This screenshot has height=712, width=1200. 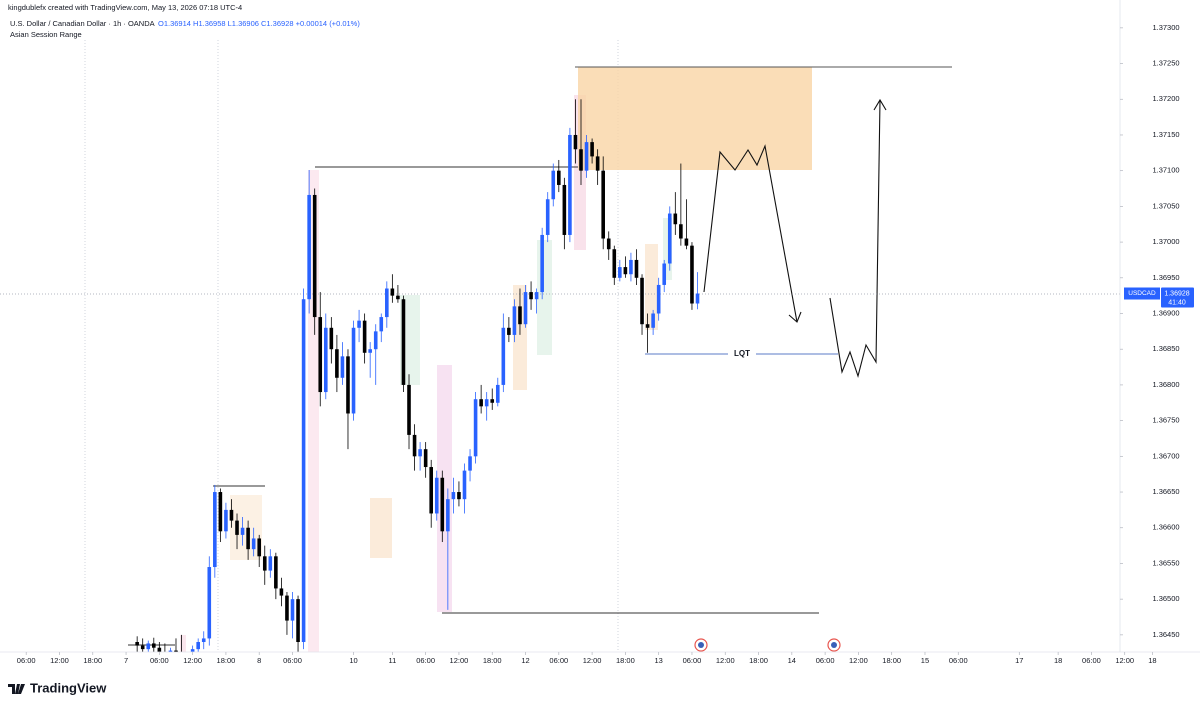 I want to click on x-tick-label: 13, so click(x=659, y=660).